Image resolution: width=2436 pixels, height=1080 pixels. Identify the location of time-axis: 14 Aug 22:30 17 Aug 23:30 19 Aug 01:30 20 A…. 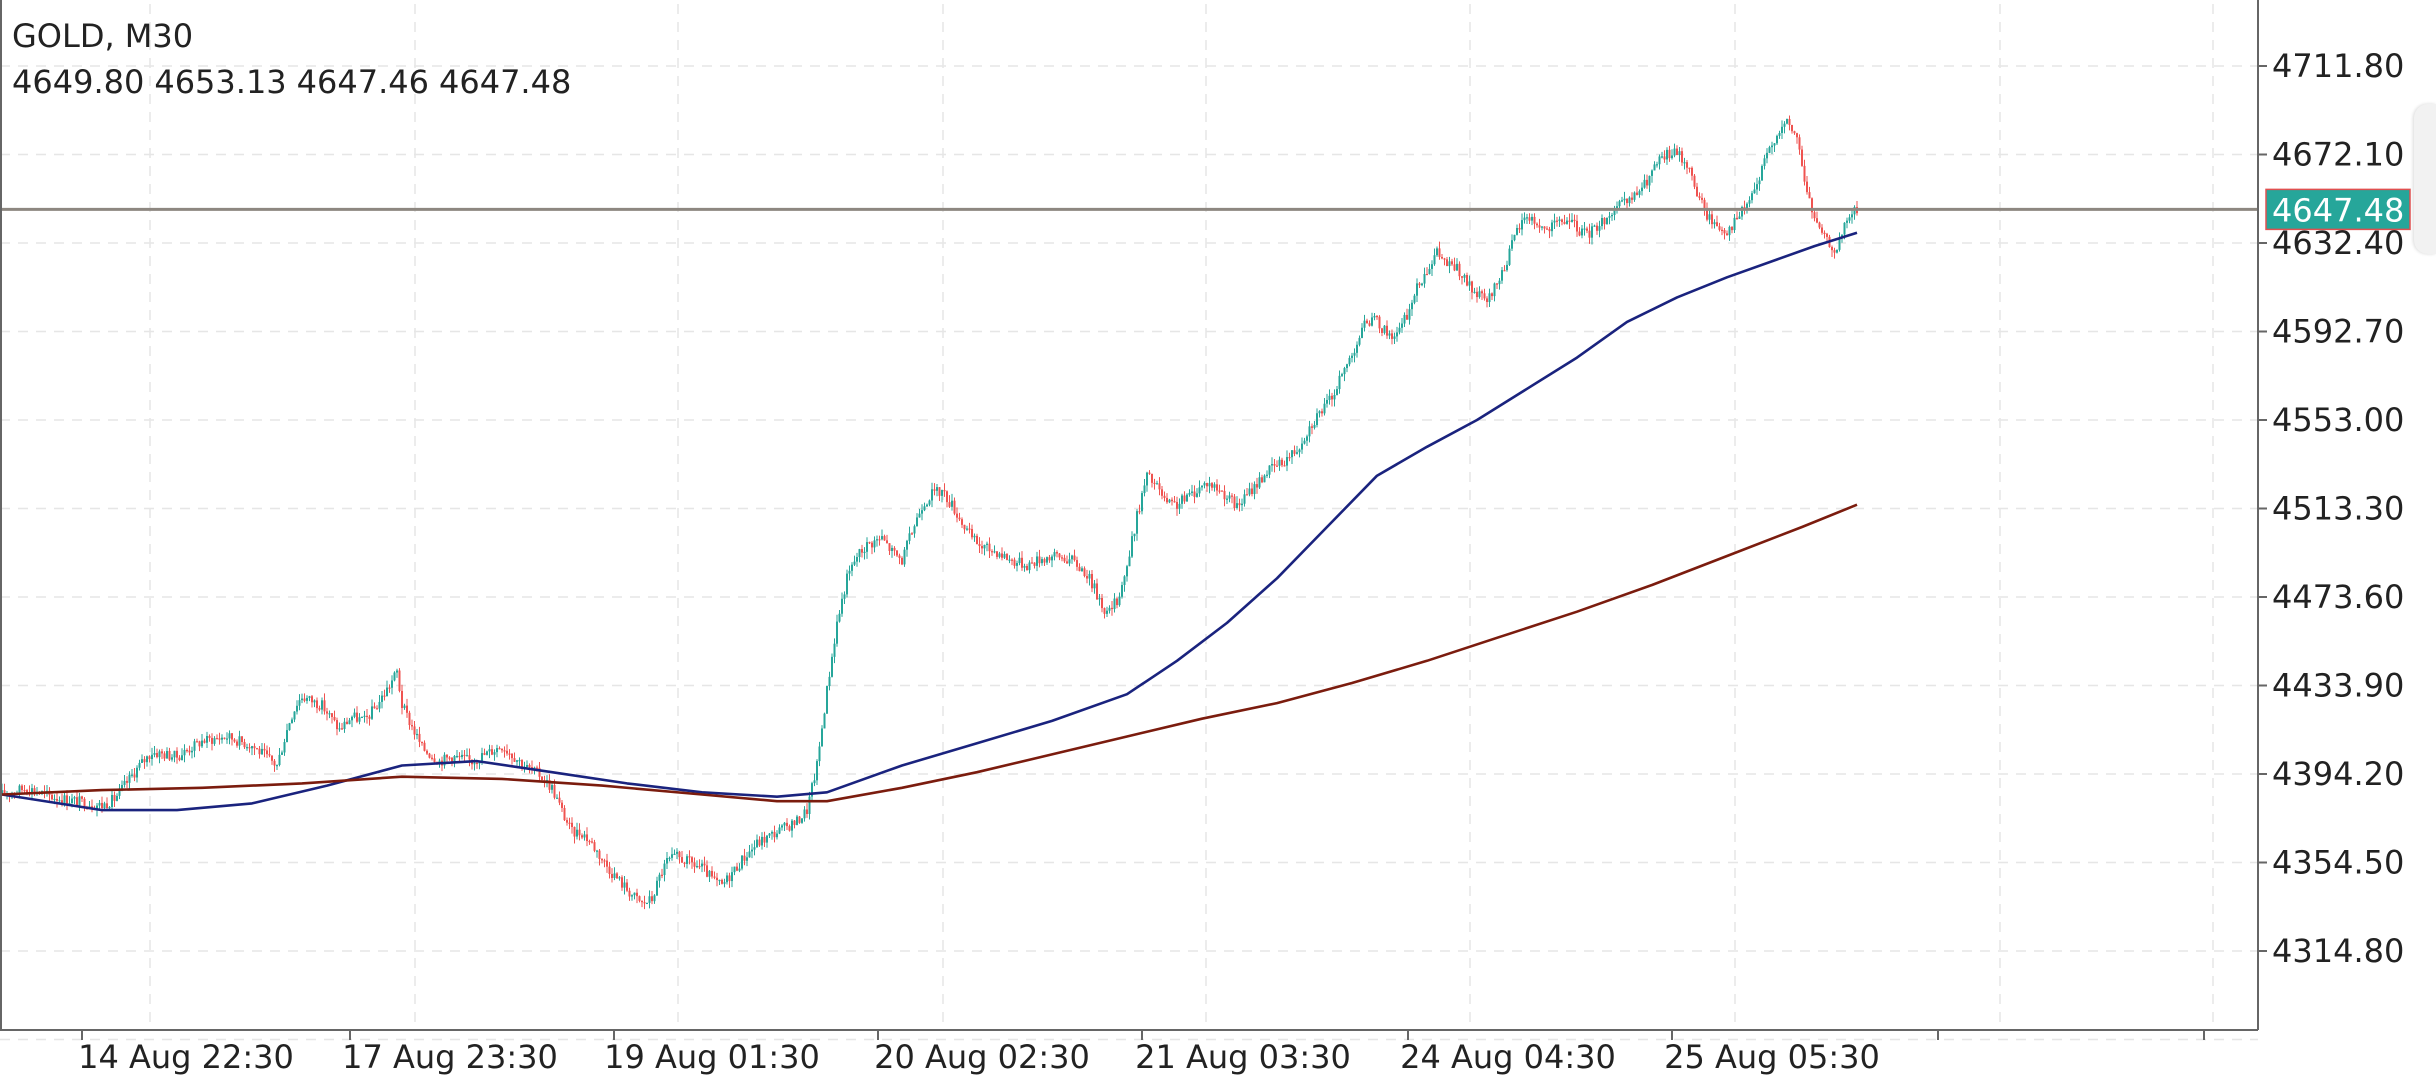
(1141, 1053).